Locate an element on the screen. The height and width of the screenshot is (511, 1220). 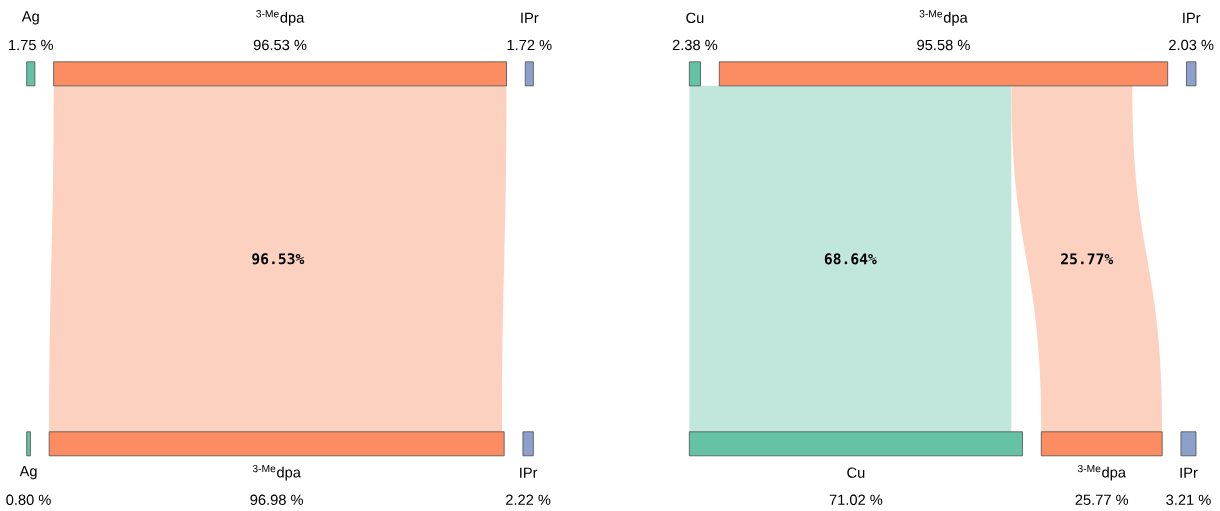
data-label: 71.02 % is located at coordinates (856, 499).